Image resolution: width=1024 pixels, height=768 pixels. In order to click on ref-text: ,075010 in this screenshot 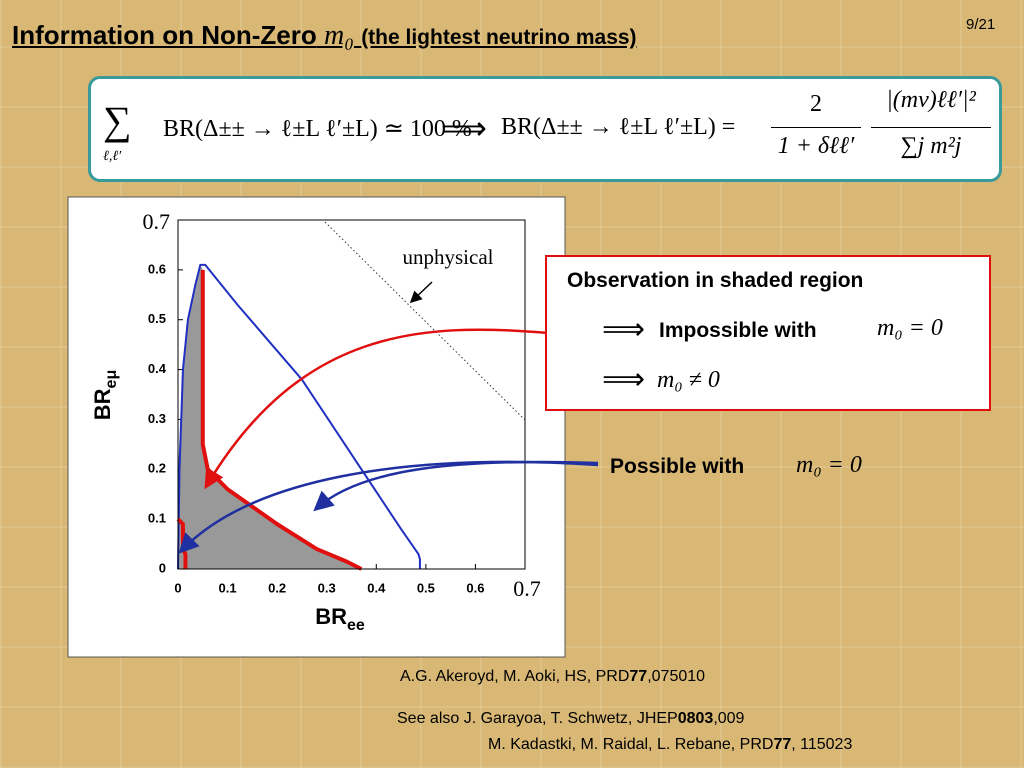, I will do `click(676, 676)`.